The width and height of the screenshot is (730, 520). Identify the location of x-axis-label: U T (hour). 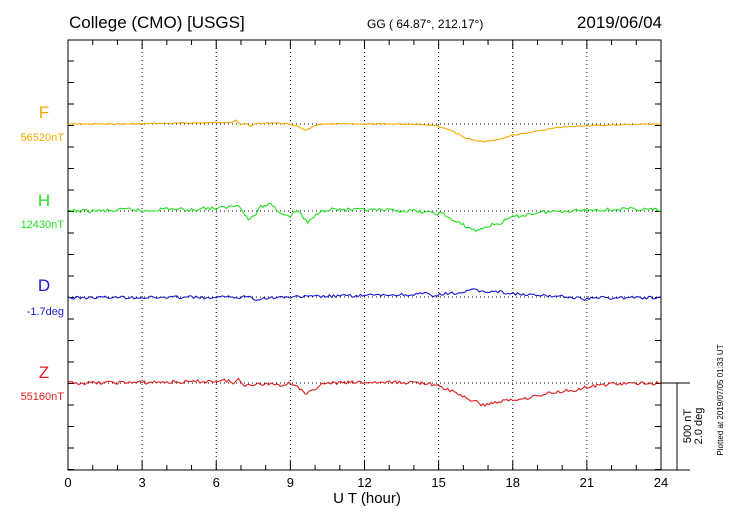
(367, 498).